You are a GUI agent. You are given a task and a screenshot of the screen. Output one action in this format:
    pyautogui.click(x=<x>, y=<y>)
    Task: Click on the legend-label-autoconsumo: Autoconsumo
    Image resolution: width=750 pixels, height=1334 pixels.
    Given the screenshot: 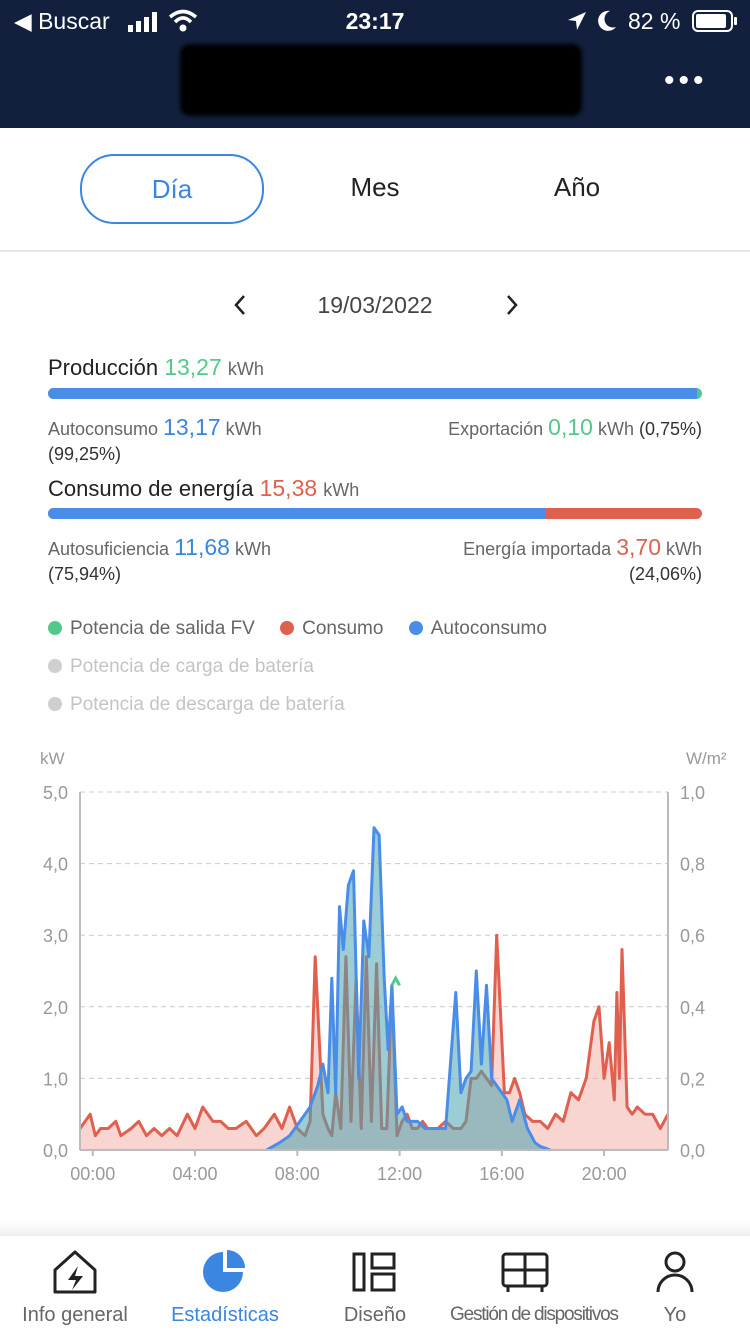 What is the action you would take?
    pyautogui.click(x=488, y=628)
    